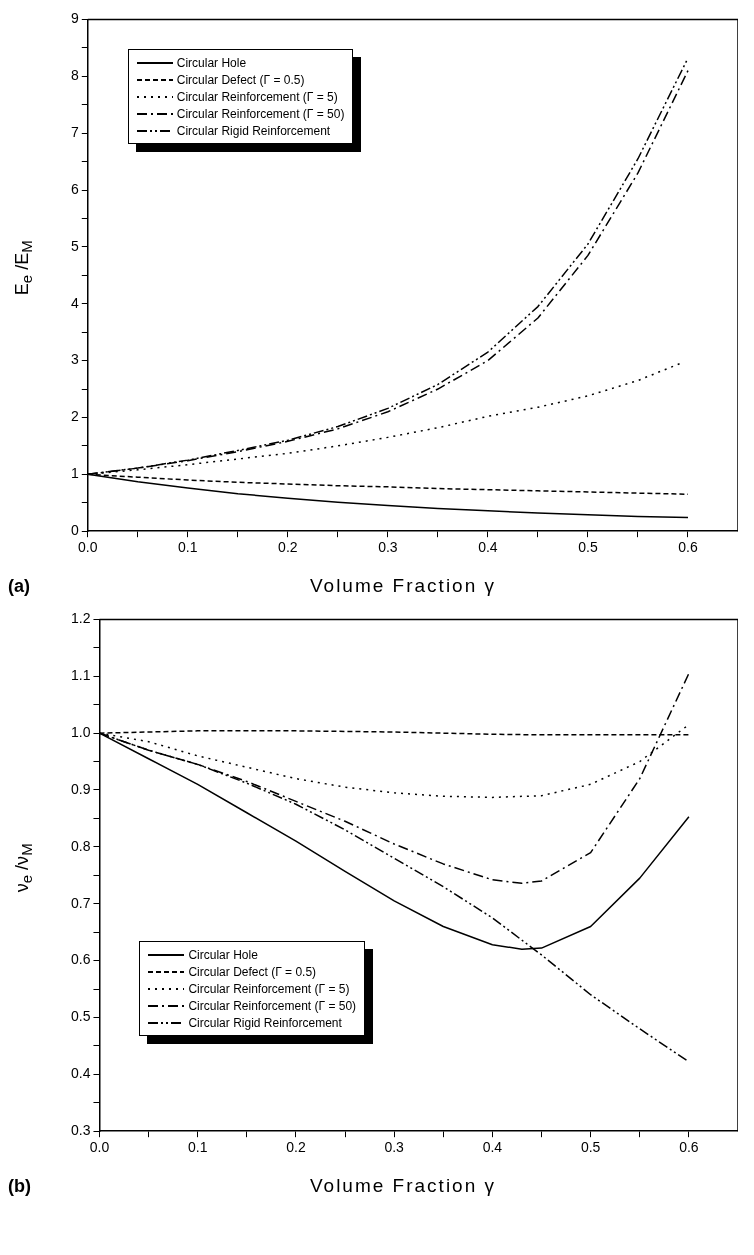 This screenshot has width=754, height=1255. What do you see at coordinates (80, 1073) in the screenshot?
I see `y-tick-label: 0.4` at bounding box center [80, 1073].